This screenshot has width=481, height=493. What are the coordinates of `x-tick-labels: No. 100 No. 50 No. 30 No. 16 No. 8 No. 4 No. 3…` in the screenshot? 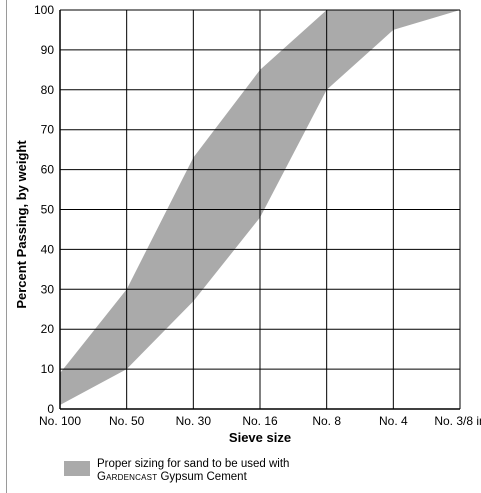 It's located at (260, 421).